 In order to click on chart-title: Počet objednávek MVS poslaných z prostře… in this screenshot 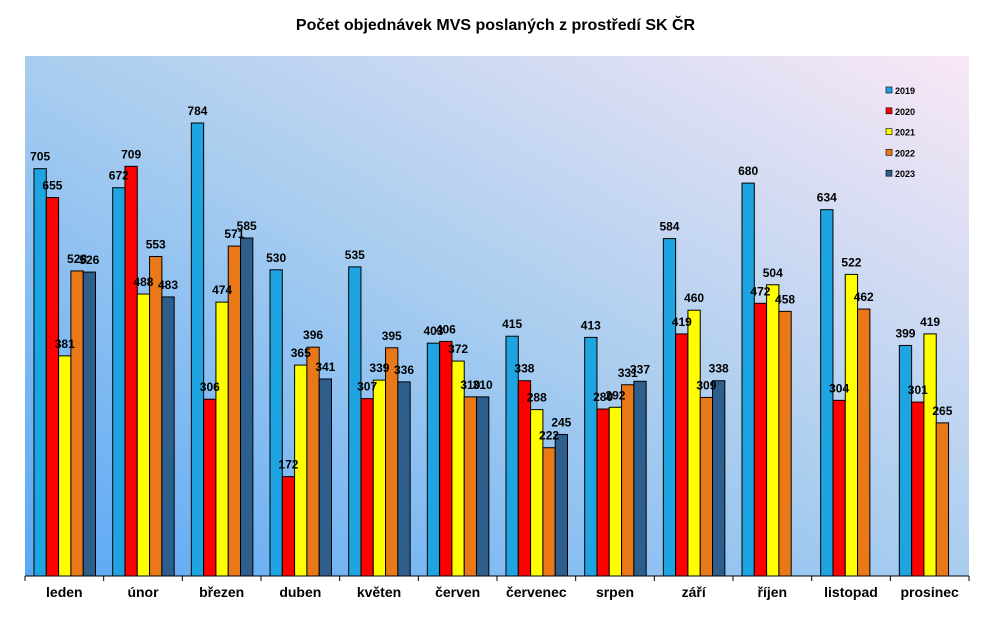, I will do `click(495, 25)`.